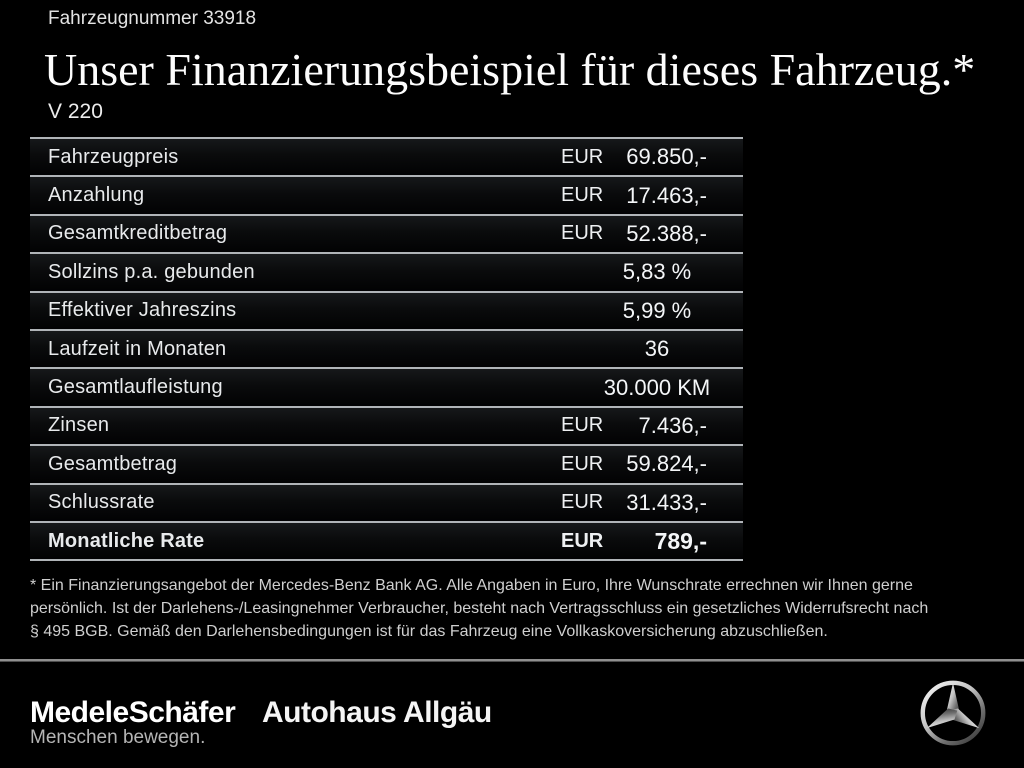  Describe the element at coordinates (680, 540) in the screenshot. I see `row-value: 789,-` at that location.